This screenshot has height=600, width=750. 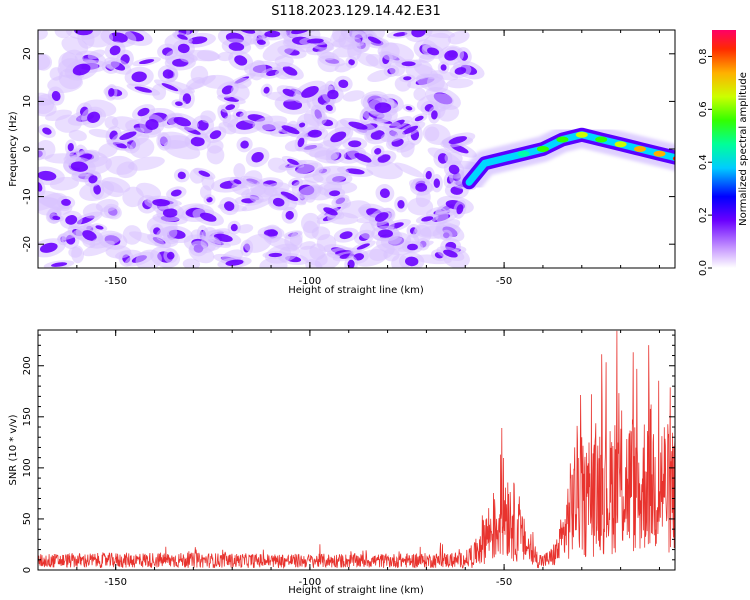 I want to click on x-tick-label: -150, so click(x=115, y=582).